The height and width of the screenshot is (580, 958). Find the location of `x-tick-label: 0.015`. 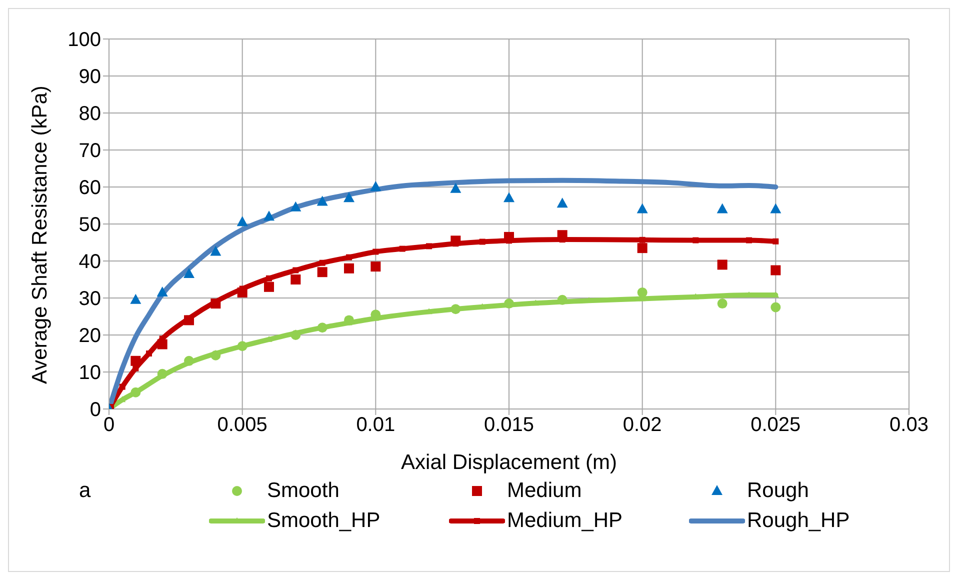

x-tick-label: 0.015 is located at coordinates (509, 425).